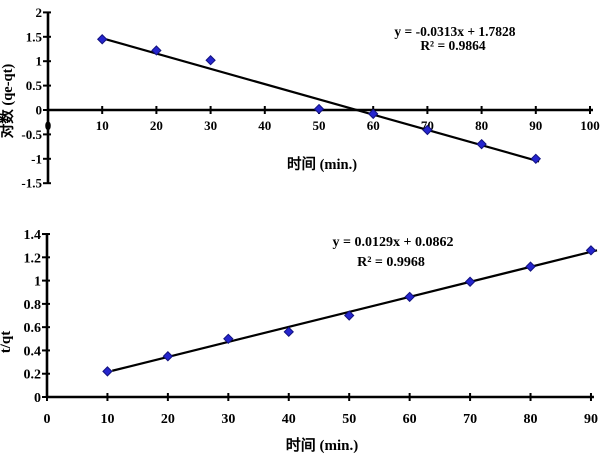 This screenshot has width=600, height=464. Describe the element at coordinates (590, 125) in the screenshot. I see `x-tick-label: 100` at that location.